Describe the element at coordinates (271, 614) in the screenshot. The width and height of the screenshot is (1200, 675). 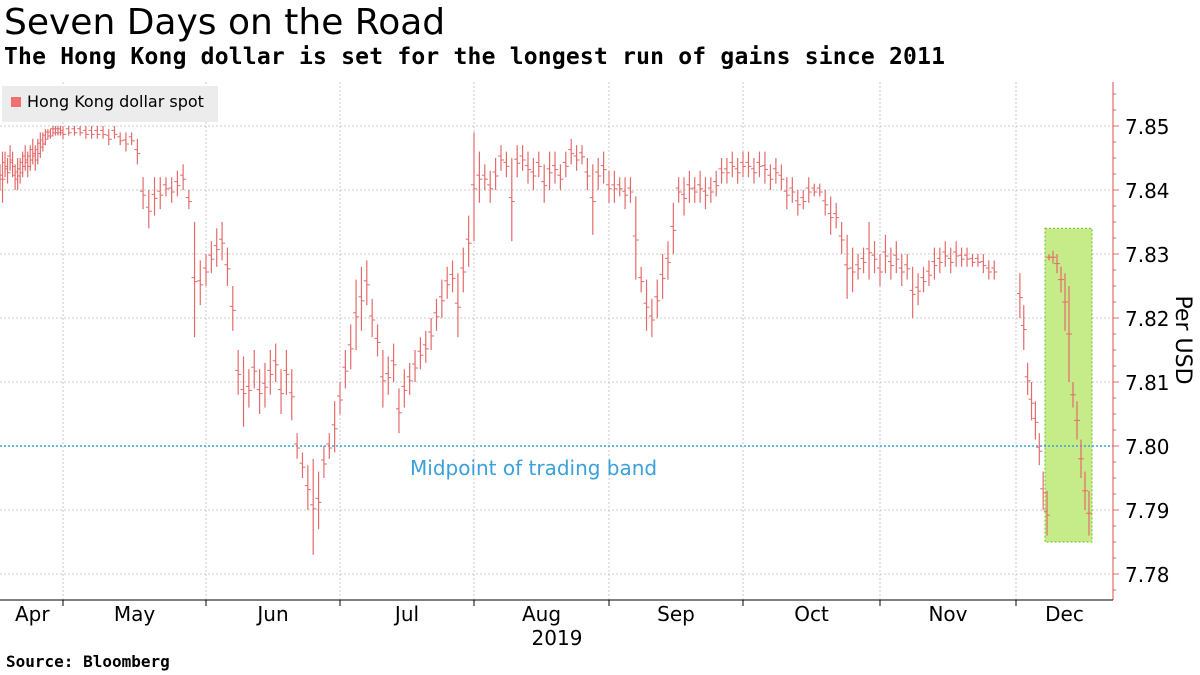
I see `x-tick-label: Jun` at that location.